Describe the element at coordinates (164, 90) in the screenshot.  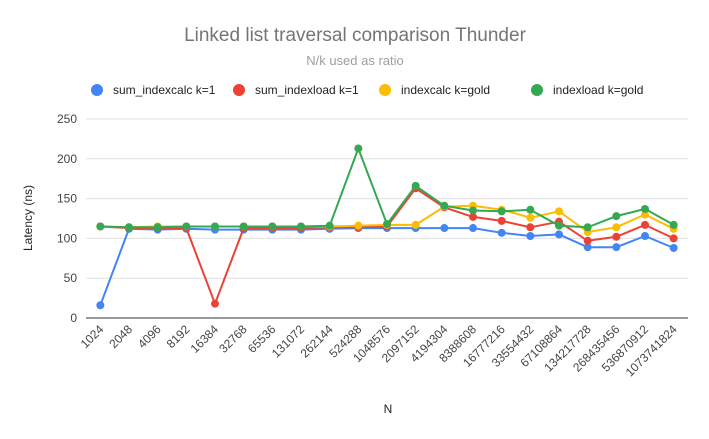
I see `legend-label: sum_indexcalc k=1` at that location.